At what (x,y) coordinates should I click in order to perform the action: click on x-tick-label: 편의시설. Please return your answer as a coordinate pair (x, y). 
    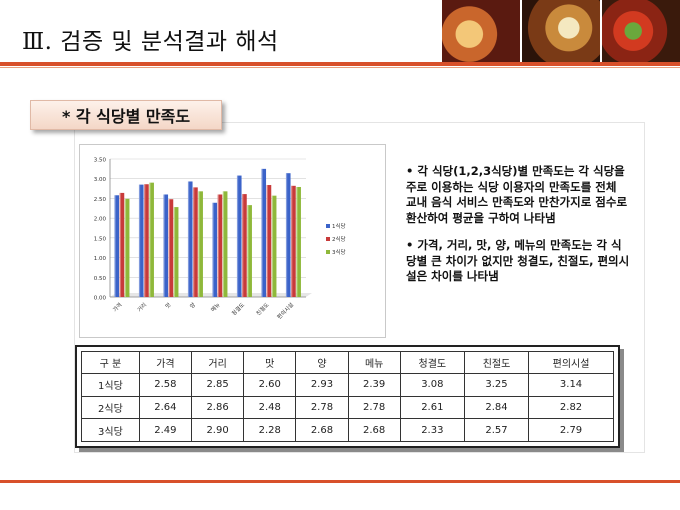
    Looking at the image, I should click on (285, 311).